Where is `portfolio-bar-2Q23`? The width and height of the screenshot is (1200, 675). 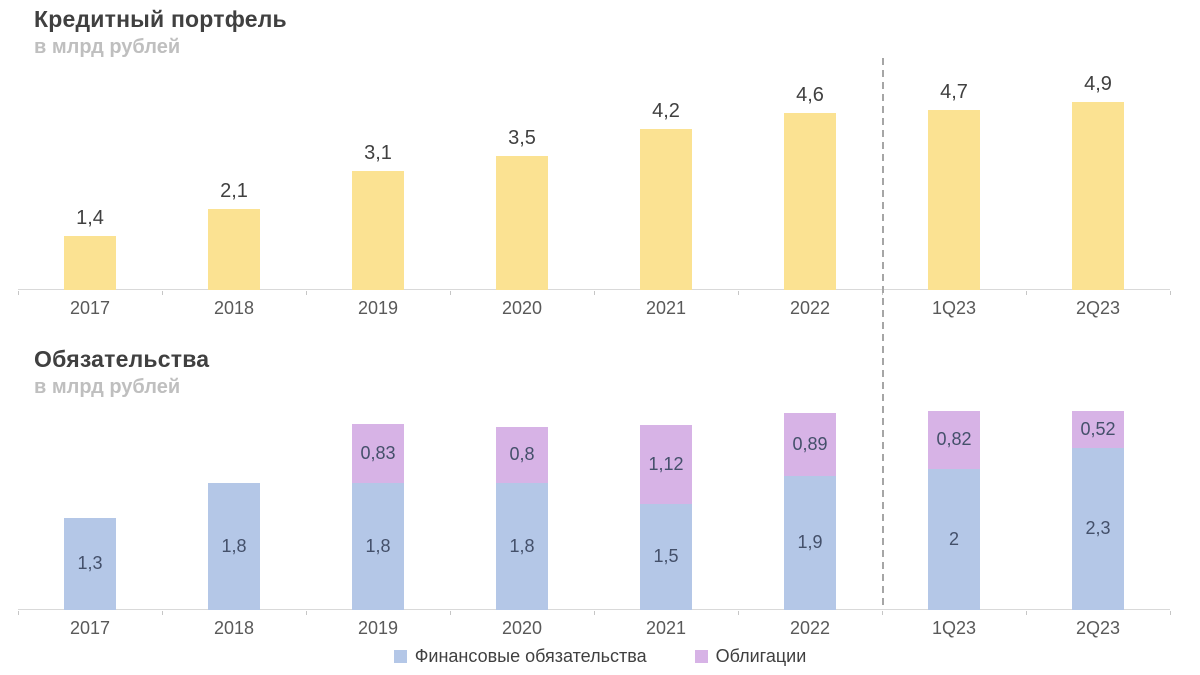 portfolio-bar-2Q23 is located at coordinates (1098, 196).